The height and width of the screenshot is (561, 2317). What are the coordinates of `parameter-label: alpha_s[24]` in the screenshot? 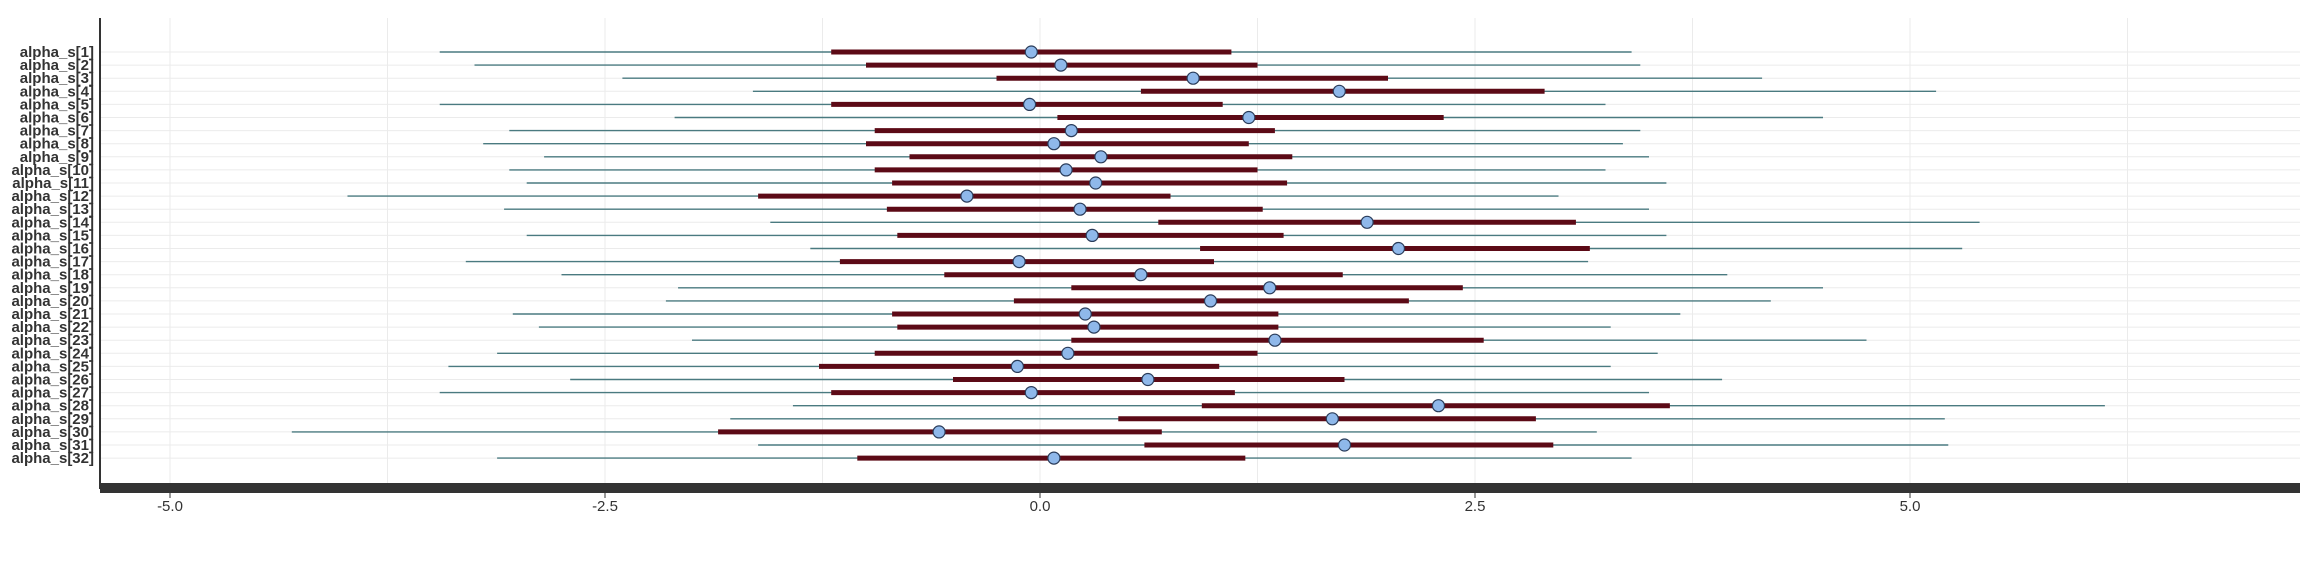 It's located at (52, 353).